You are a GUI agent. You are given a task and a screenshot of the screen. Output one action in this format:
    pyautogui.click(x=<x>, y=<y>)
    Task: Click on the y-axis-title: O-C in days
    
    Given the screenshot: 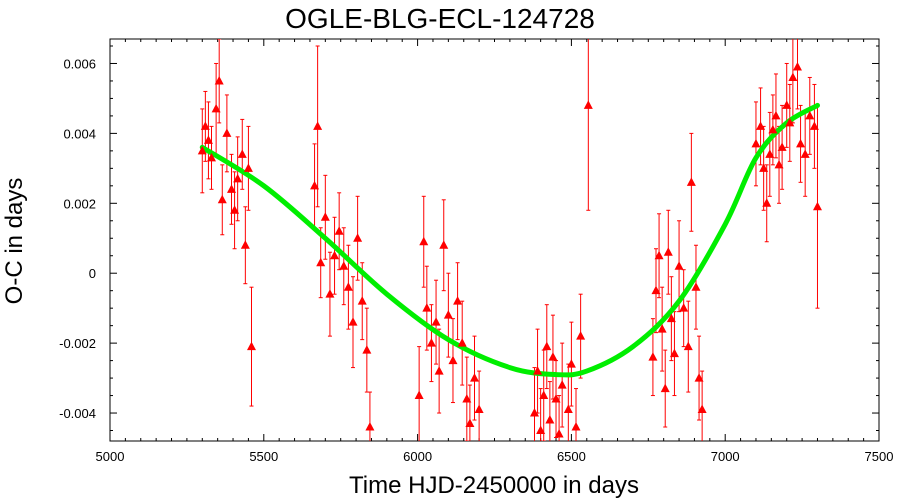 What is the action you would take?
    pyautogui.click(x=14, y=241)
    